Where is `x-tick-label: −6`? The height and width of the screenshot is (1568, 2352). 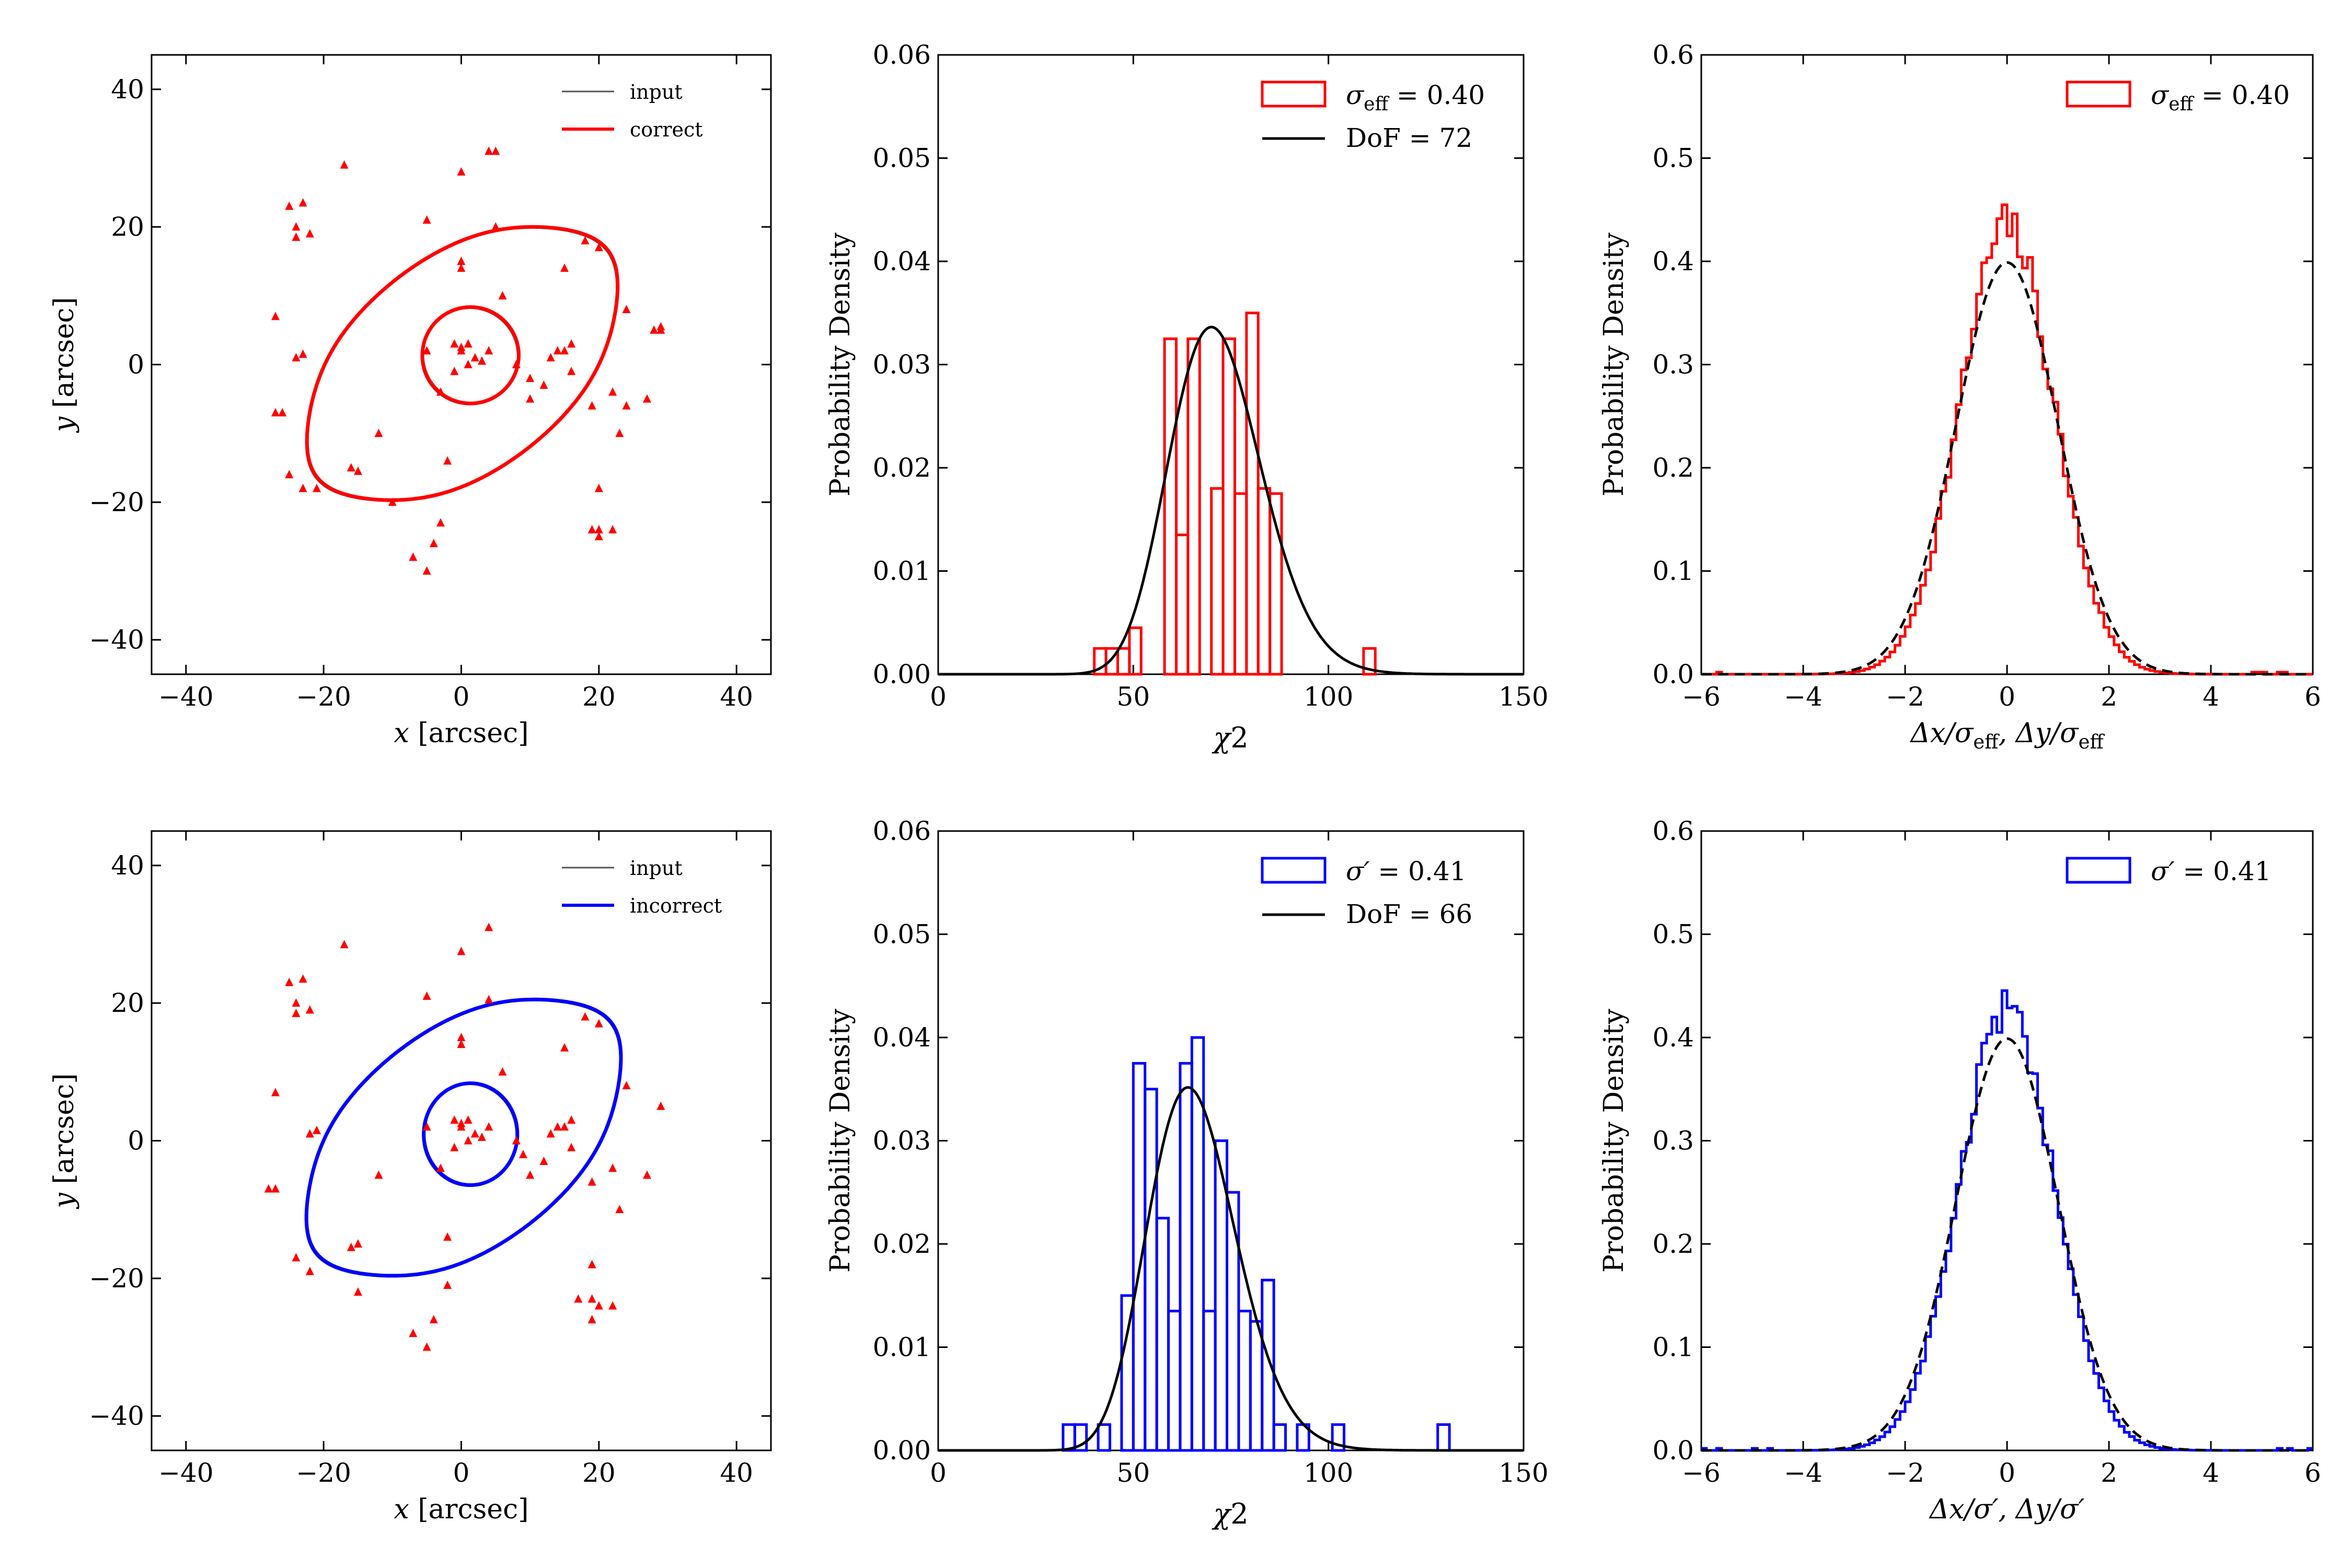 x-tick-label: −6 is located at coordinates (1701, 697).